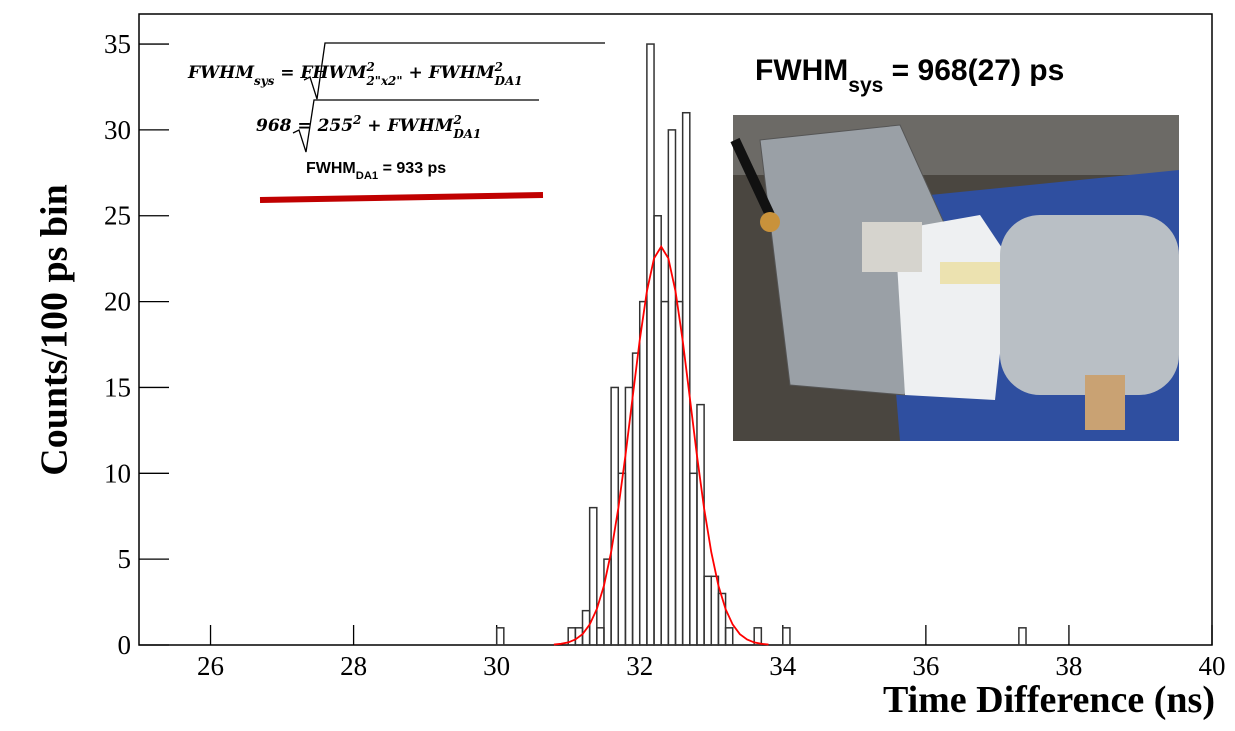 Image resolution: width=1235 pixels, height=731 pixels. Describe the element at coordinates (367, 176) in the screenshot. I see `annotation-part: DA1` at that location.